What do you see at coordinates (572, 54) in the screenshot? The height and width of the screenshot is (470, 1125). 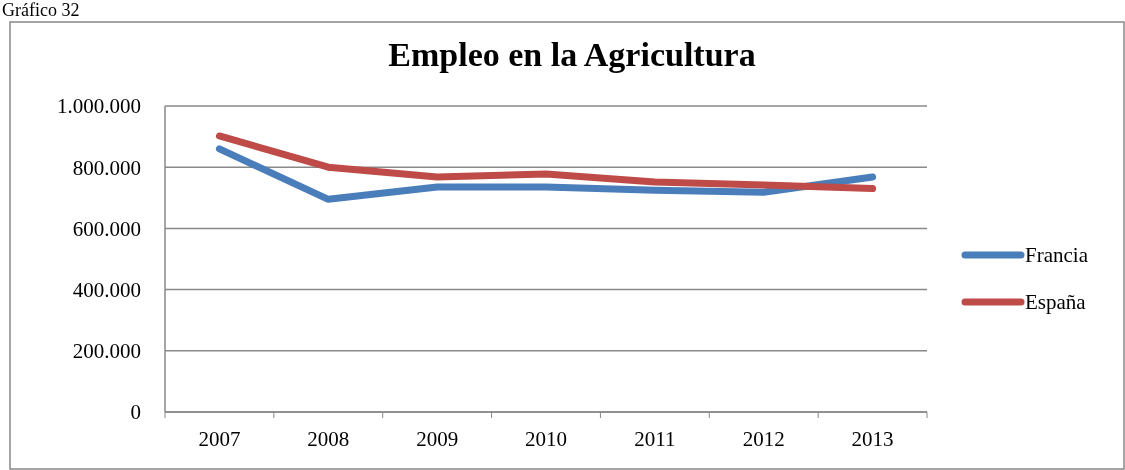 I see `chart-title: Empleo en la Agricultura` at bounding box center [572, 54].